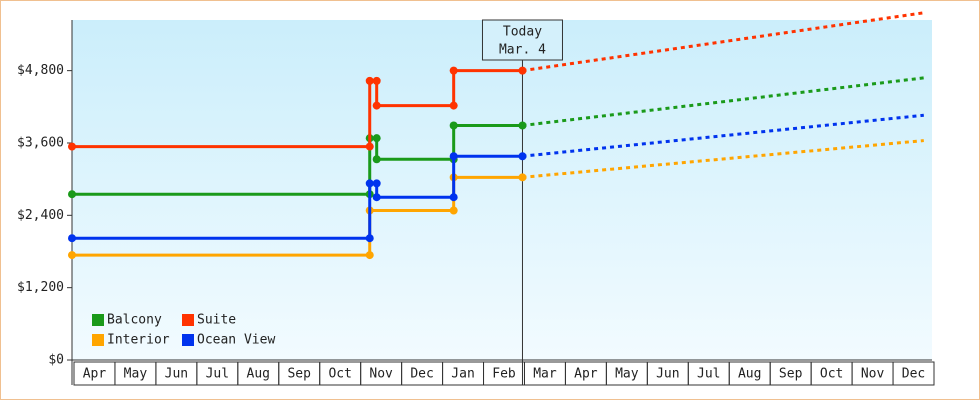  I want to click on legend-label: Interior, so click(138, 340).